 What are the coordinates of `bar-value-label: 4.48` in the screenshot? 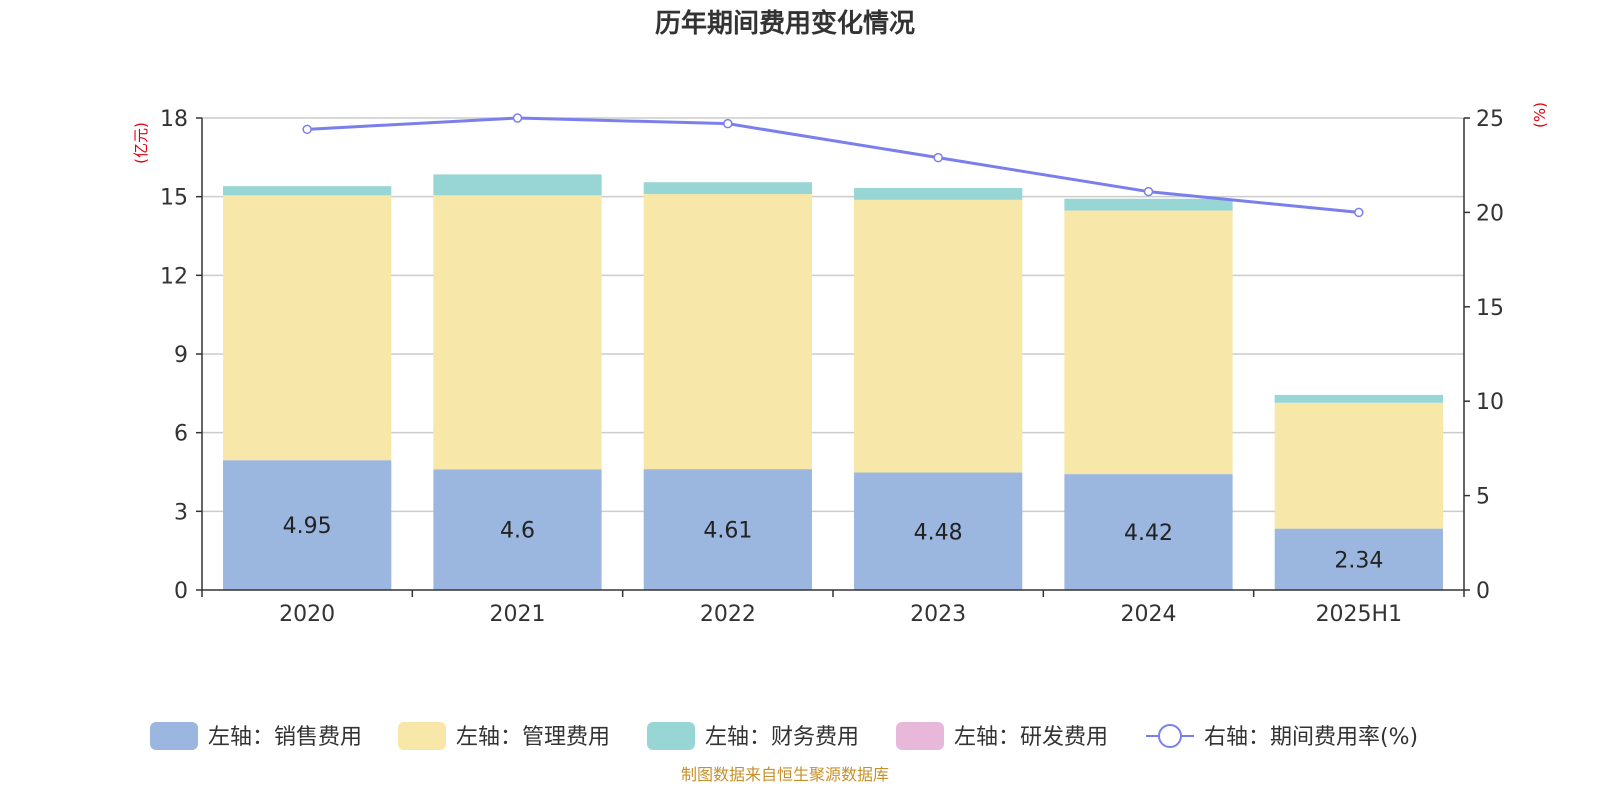 It's located at (938, 532).